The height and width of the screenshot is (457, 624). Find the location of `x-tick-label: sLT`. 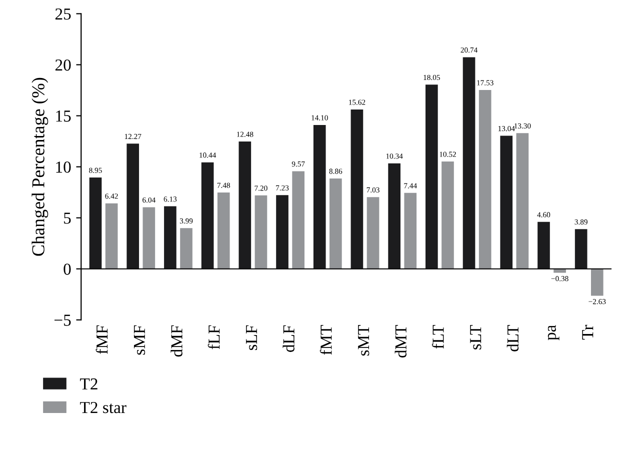

x-tick-label: sLT is located at coordinates (476, 337).